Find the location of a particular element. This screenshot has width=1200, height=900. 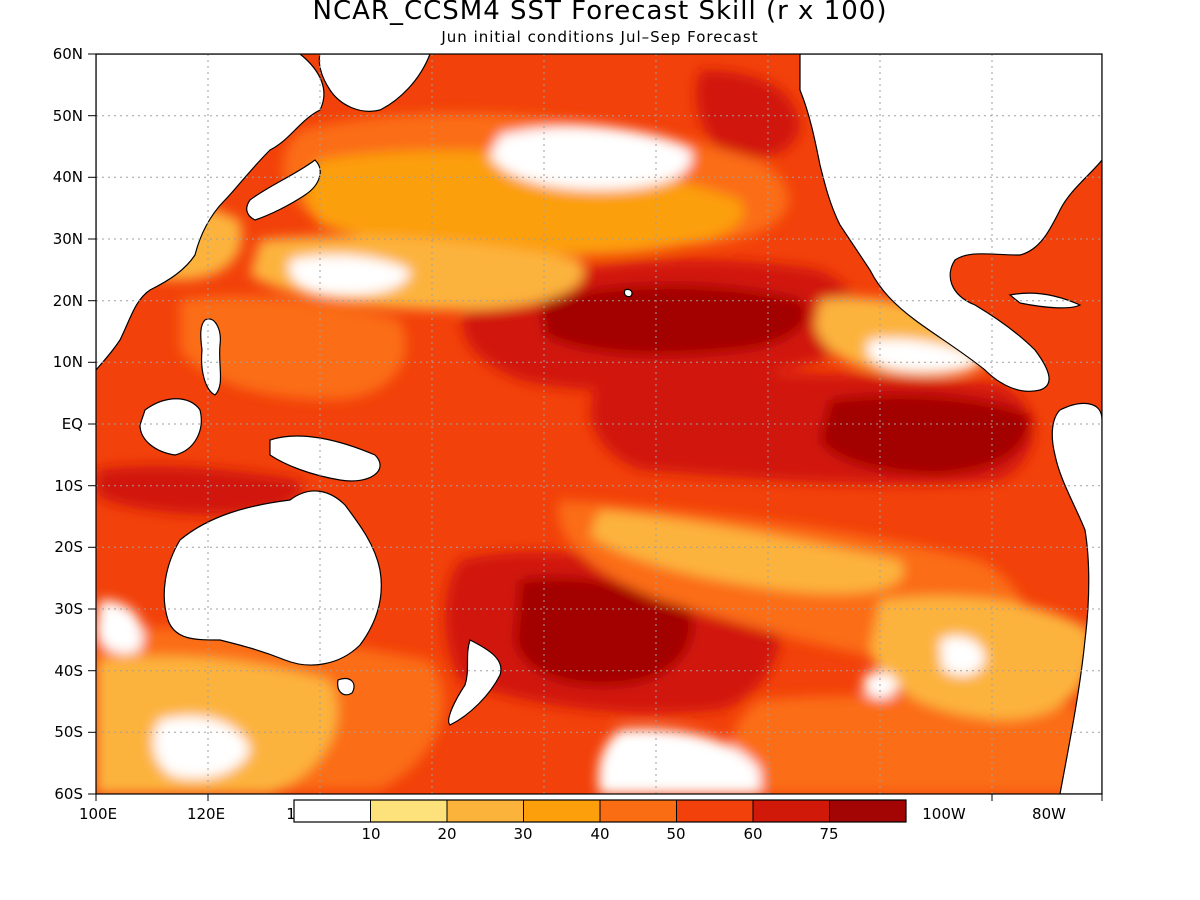

skill-core-north-pacific-east is located at coordinates (748, 114).